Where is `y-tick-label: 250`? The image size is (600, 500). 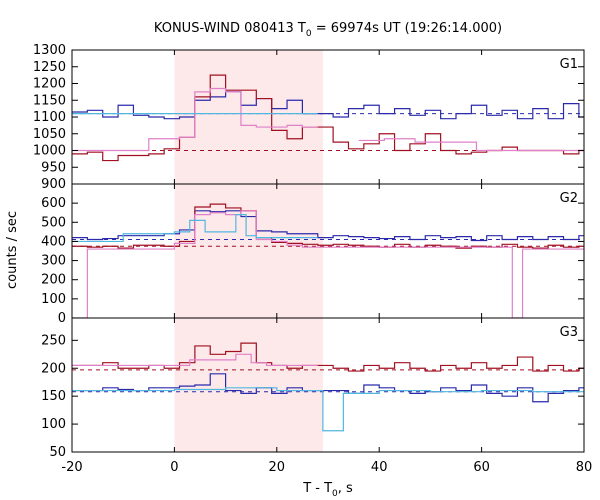 y-tick-label: 250 is located at coordinates (53, 340).